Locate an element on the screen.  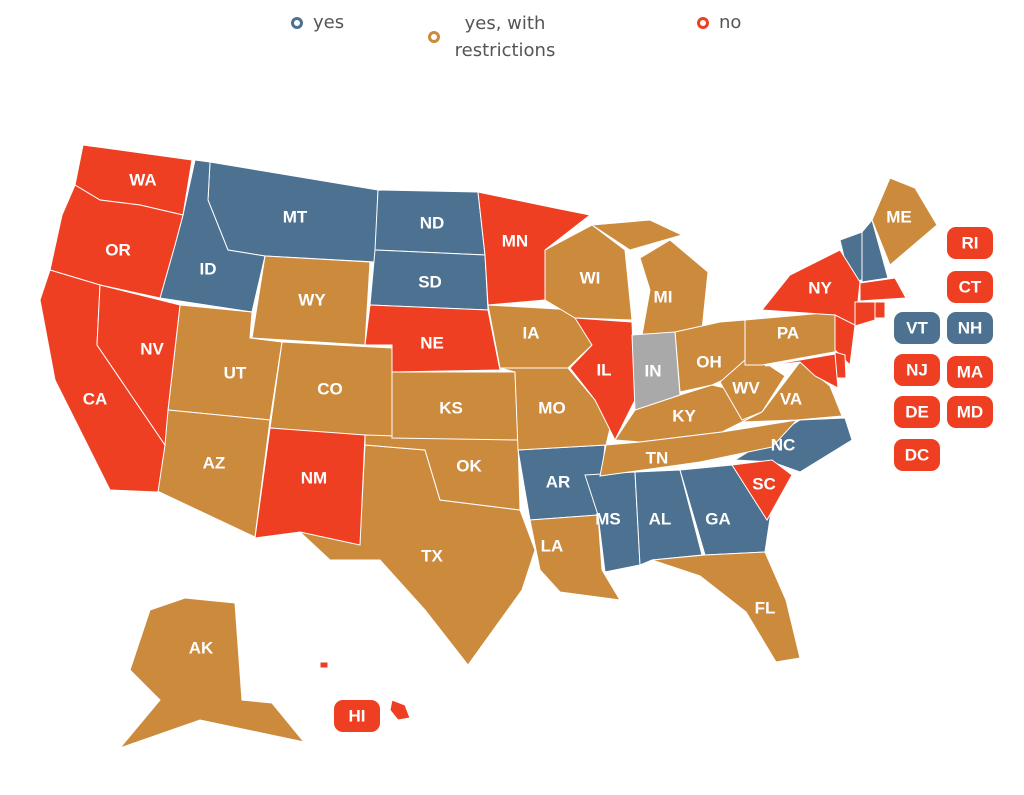
legend-label: no is located at coordinates (730, 22).